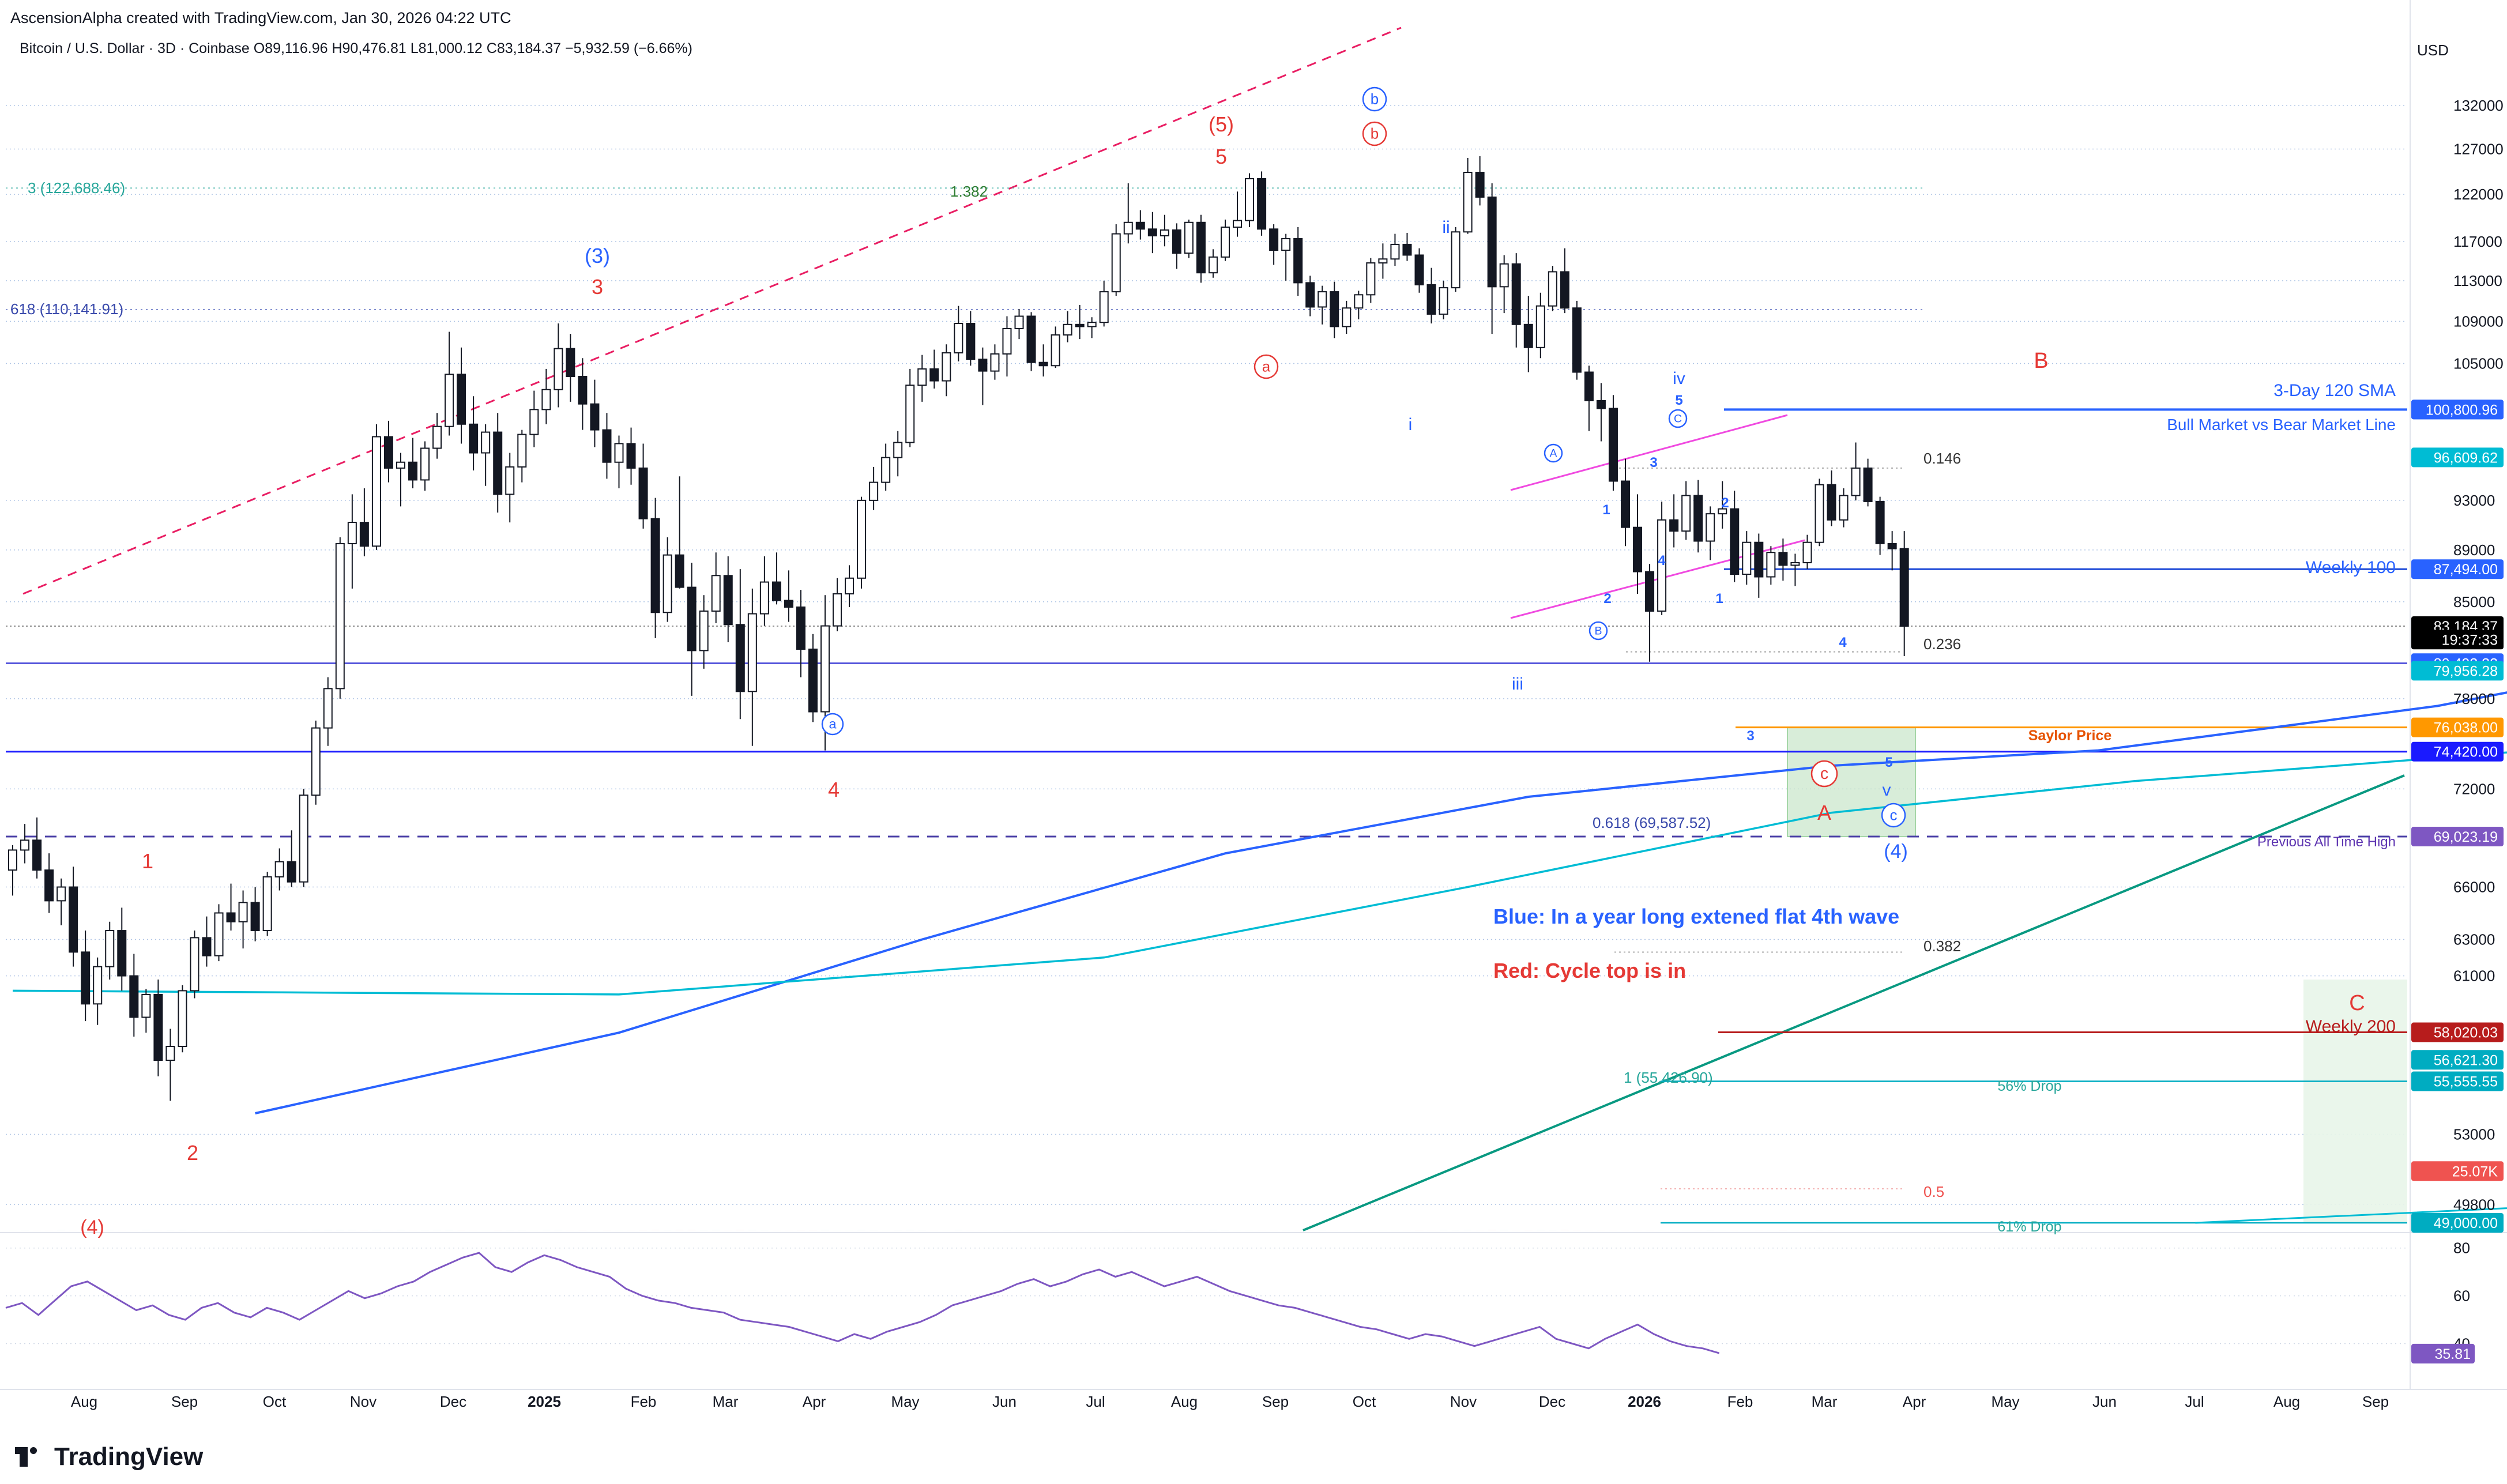 Image resolution: width=2507 pixels, height=1484 pixels. Describe the element at coordinates (1004, 1401) in the screenshot. I see `x-tick-label: Jun` at that location.